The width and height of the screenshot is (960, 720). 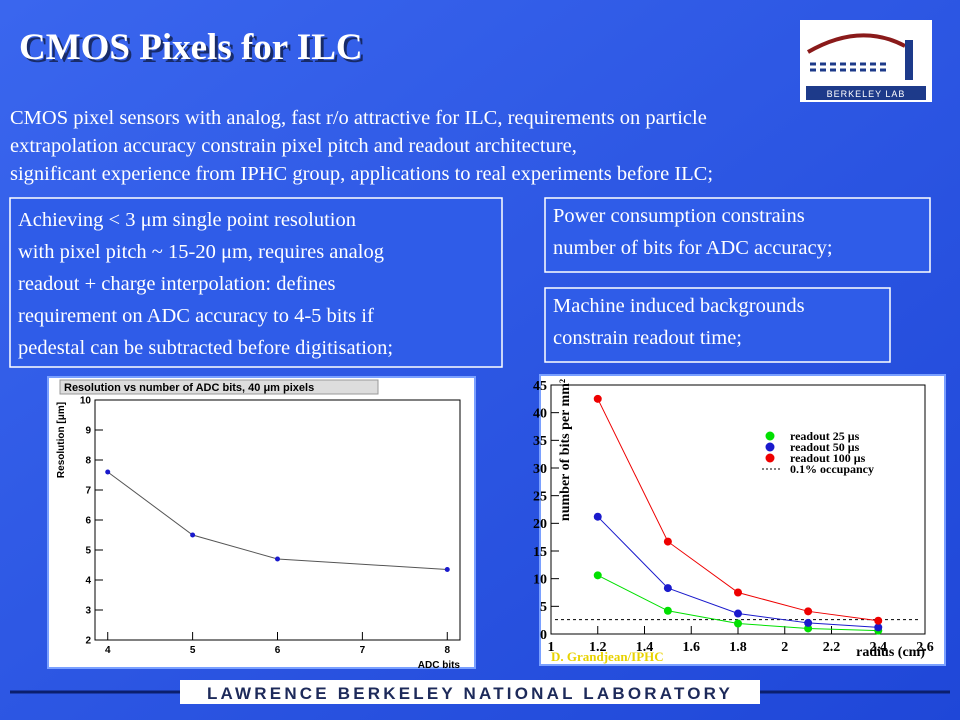 I want to click on y-axis-label: Resolution [μm], so click(x=61, y=440).